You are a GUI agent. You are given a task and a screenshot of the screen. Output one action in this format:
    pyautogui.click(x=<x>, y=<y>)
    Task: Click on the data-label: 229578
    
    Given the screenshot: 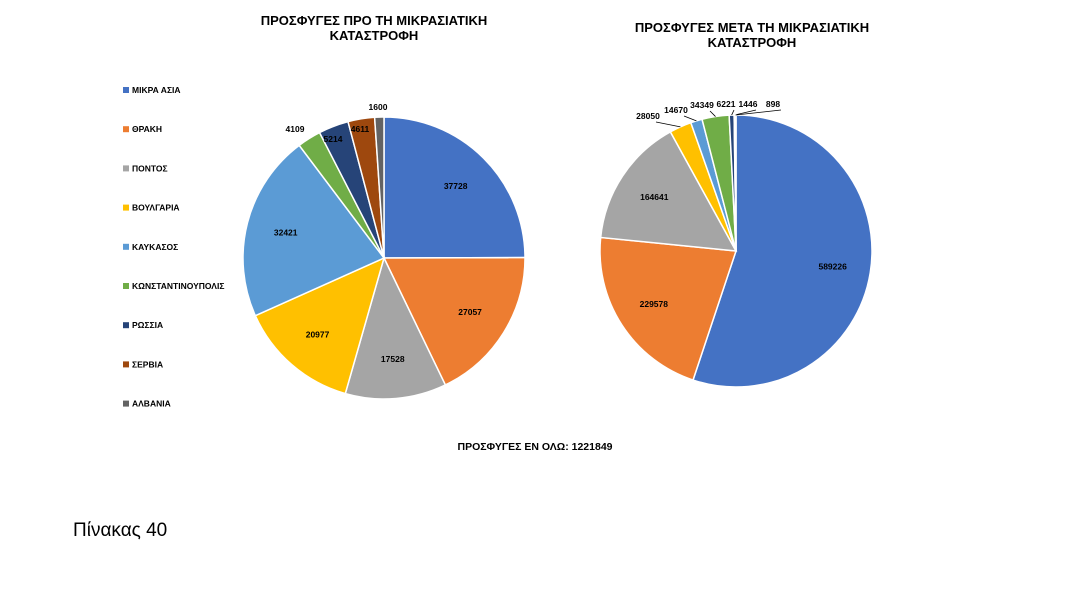 What is the action you would take?
    pyautogui.click(x=654, y=304)
    